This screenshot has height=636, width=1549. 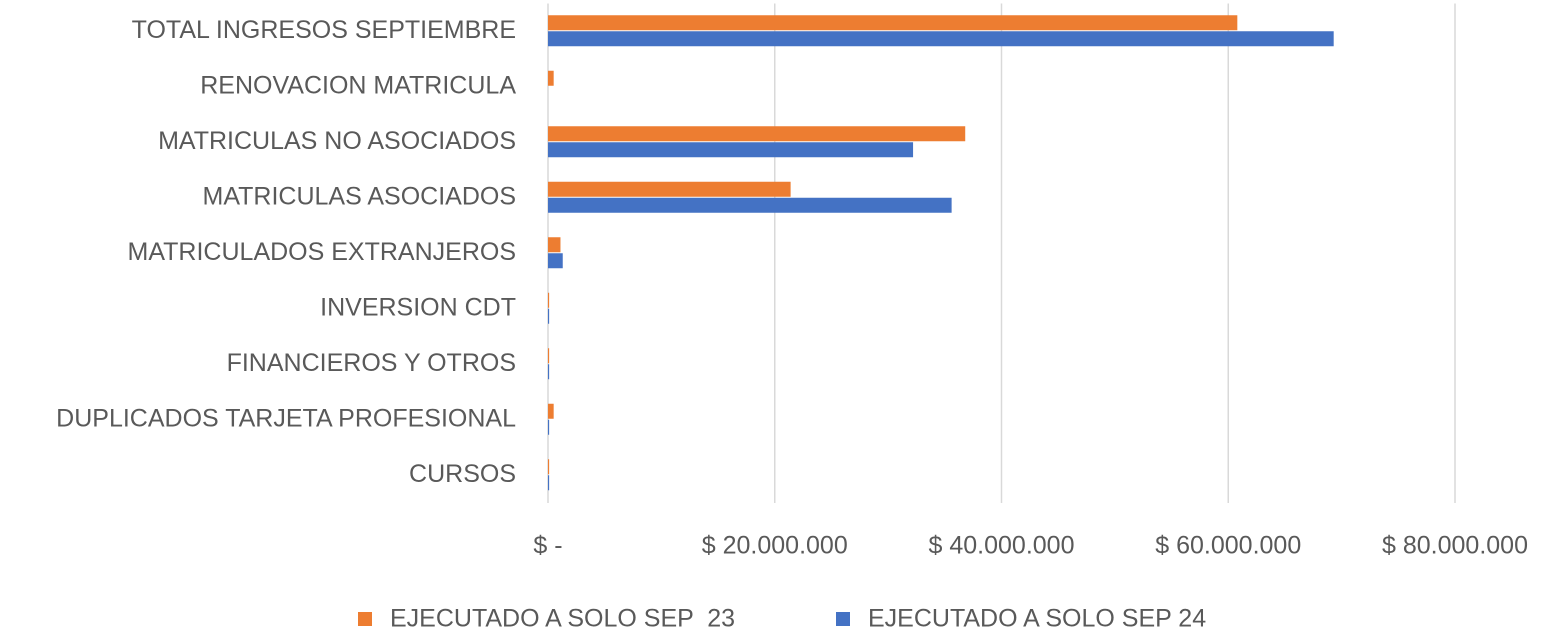 I want to click on y-tick-label: DUPLICADOS TARJETA PROFESIONAL, so click(x=286, y=418).